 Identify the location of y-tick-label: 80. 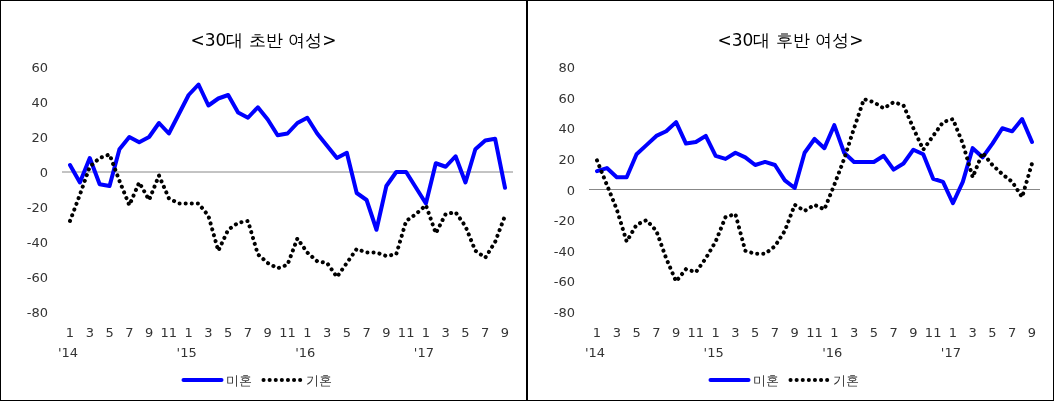
(566, 67).